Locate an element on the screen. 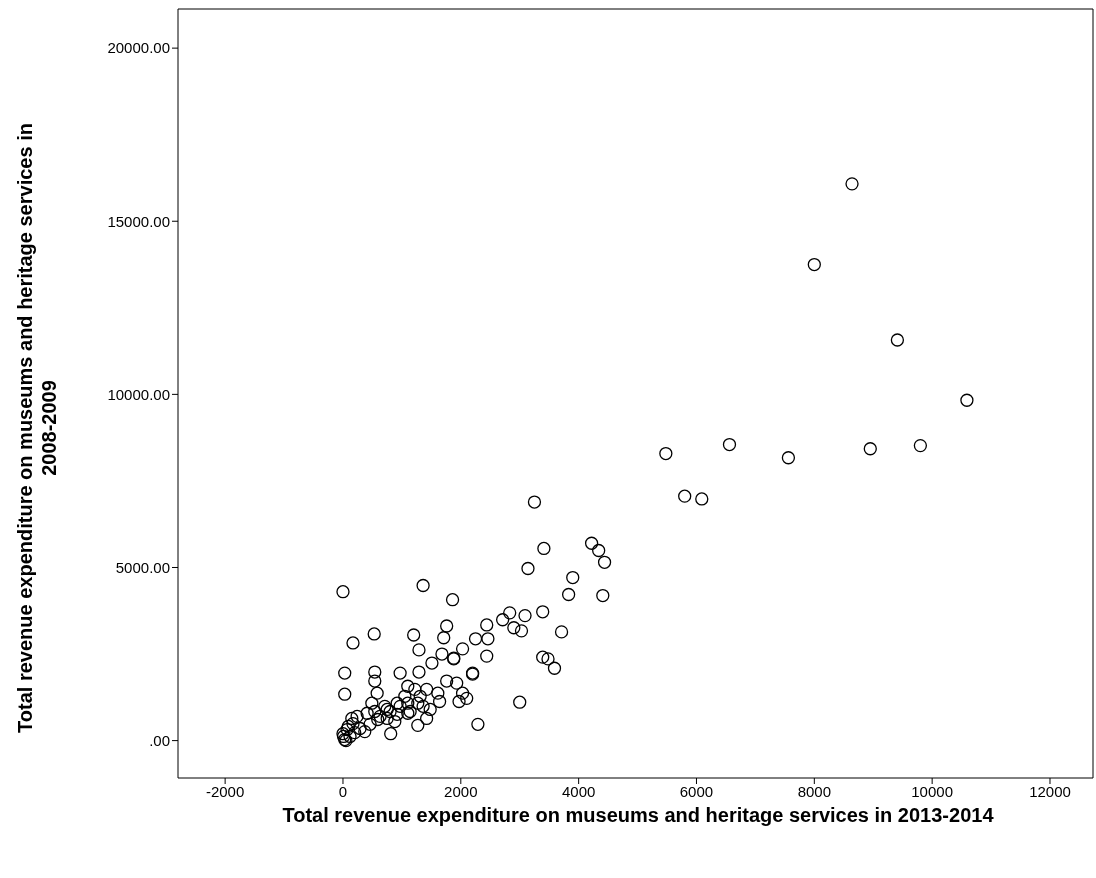  y-axis-title: Total revenue expenditure on museums and heritage services in 2008-2009 is located at coordinates (37, 428).